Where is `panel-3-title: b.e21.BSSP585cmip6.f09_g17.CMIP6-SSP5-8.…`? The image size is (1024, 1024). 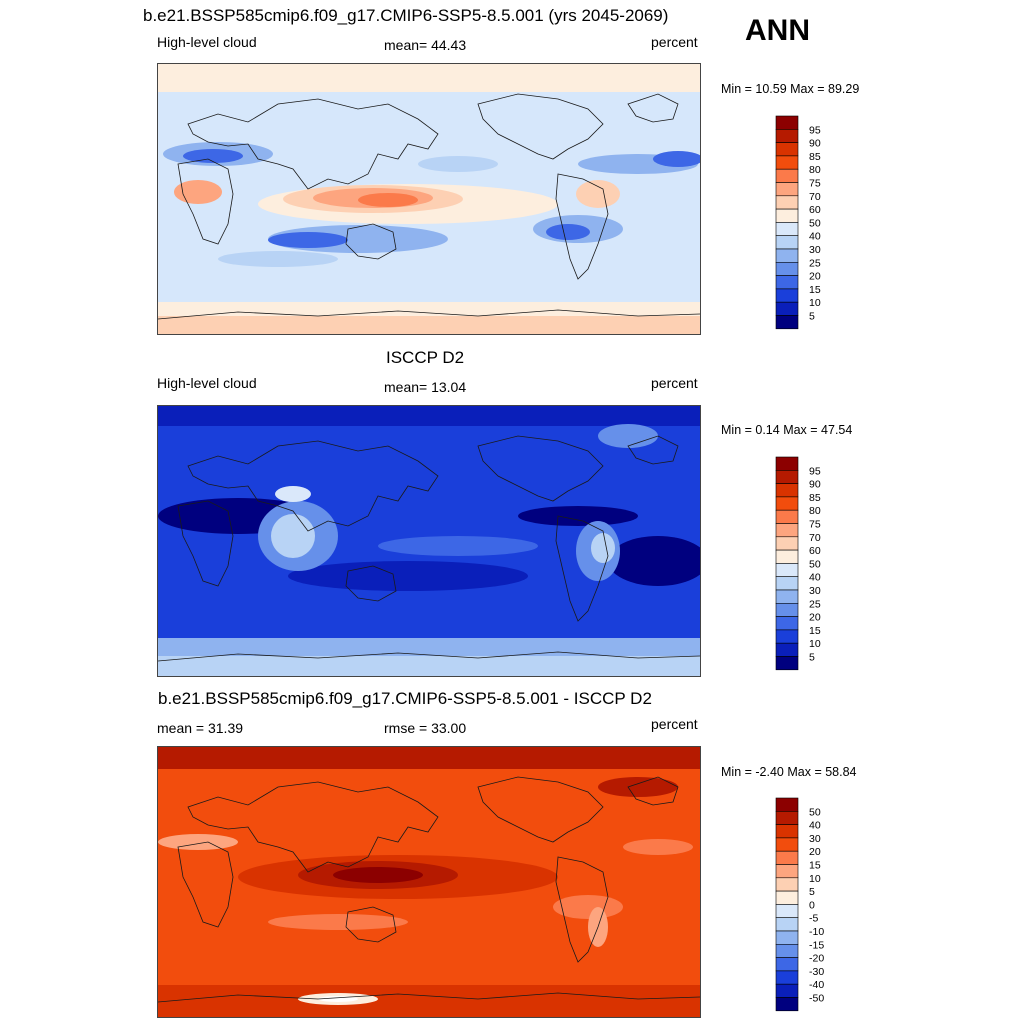
panel-3-title: b.e21.BSSP585cmip6.f09_g17.CMIP6-SSP5-8.… is located at coordinates (405, 698).